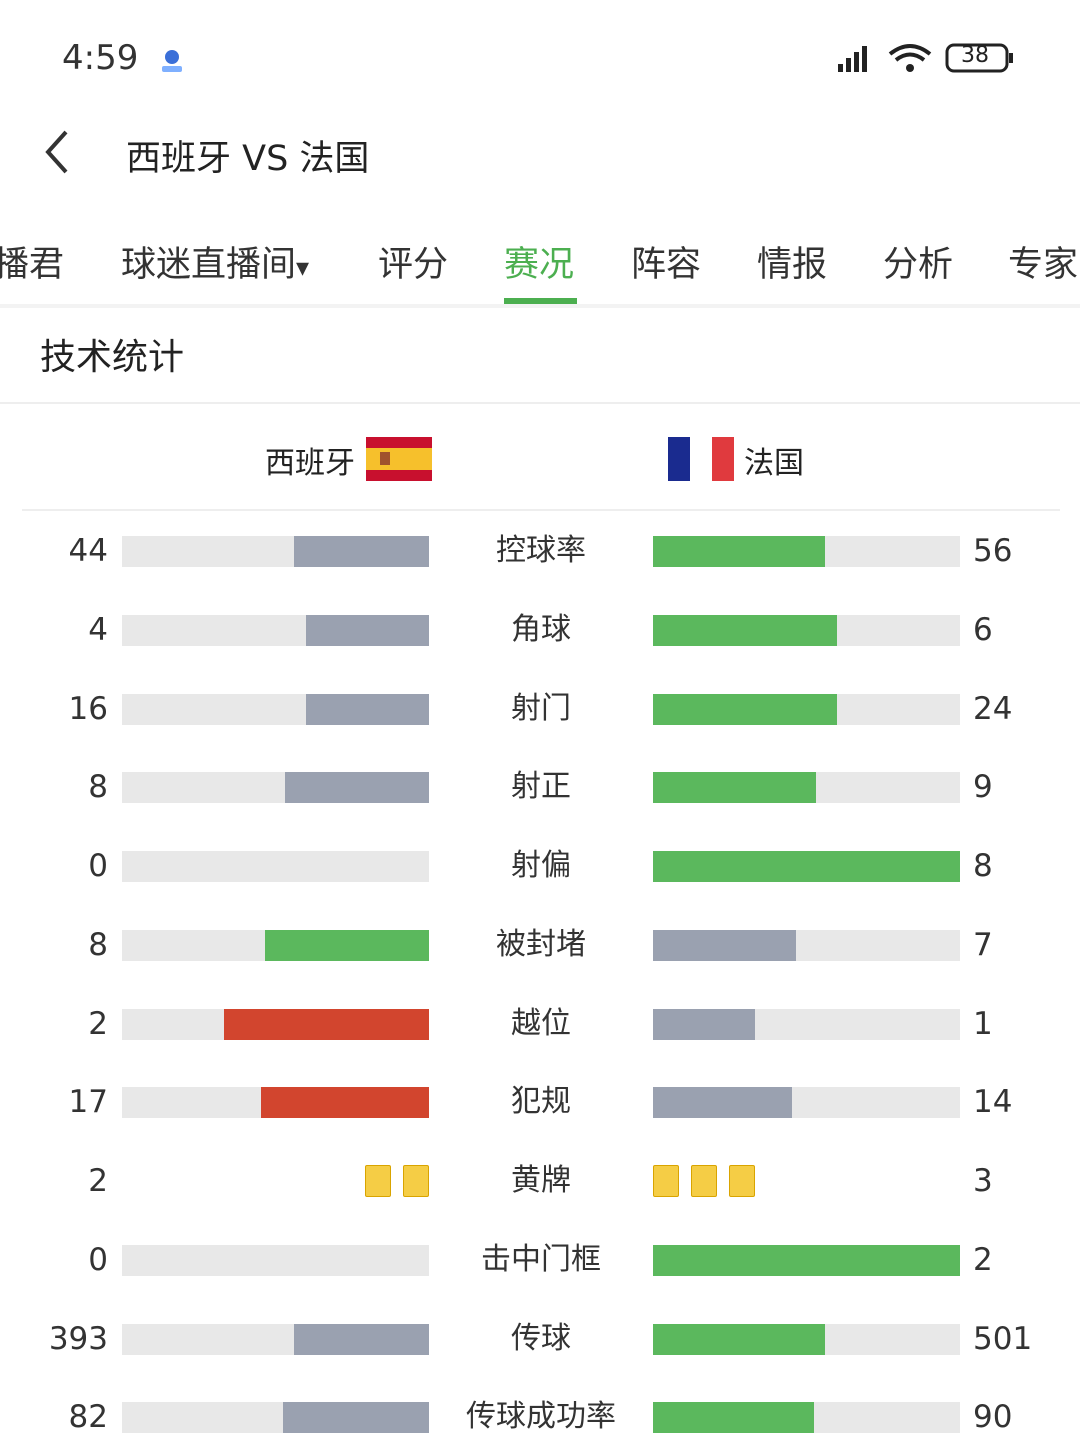 The image size is (1080, 1437). What do you see at coordinates (57, 152) in the screenshot?
I see `back-button` at bounding box center [57, 152].